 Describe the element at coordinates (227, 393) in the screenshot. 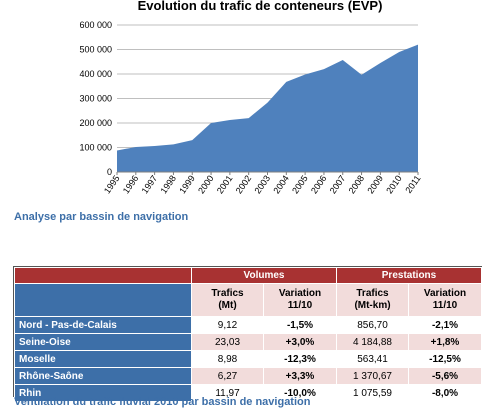

I see `cell-vol: 11,97` at that location.